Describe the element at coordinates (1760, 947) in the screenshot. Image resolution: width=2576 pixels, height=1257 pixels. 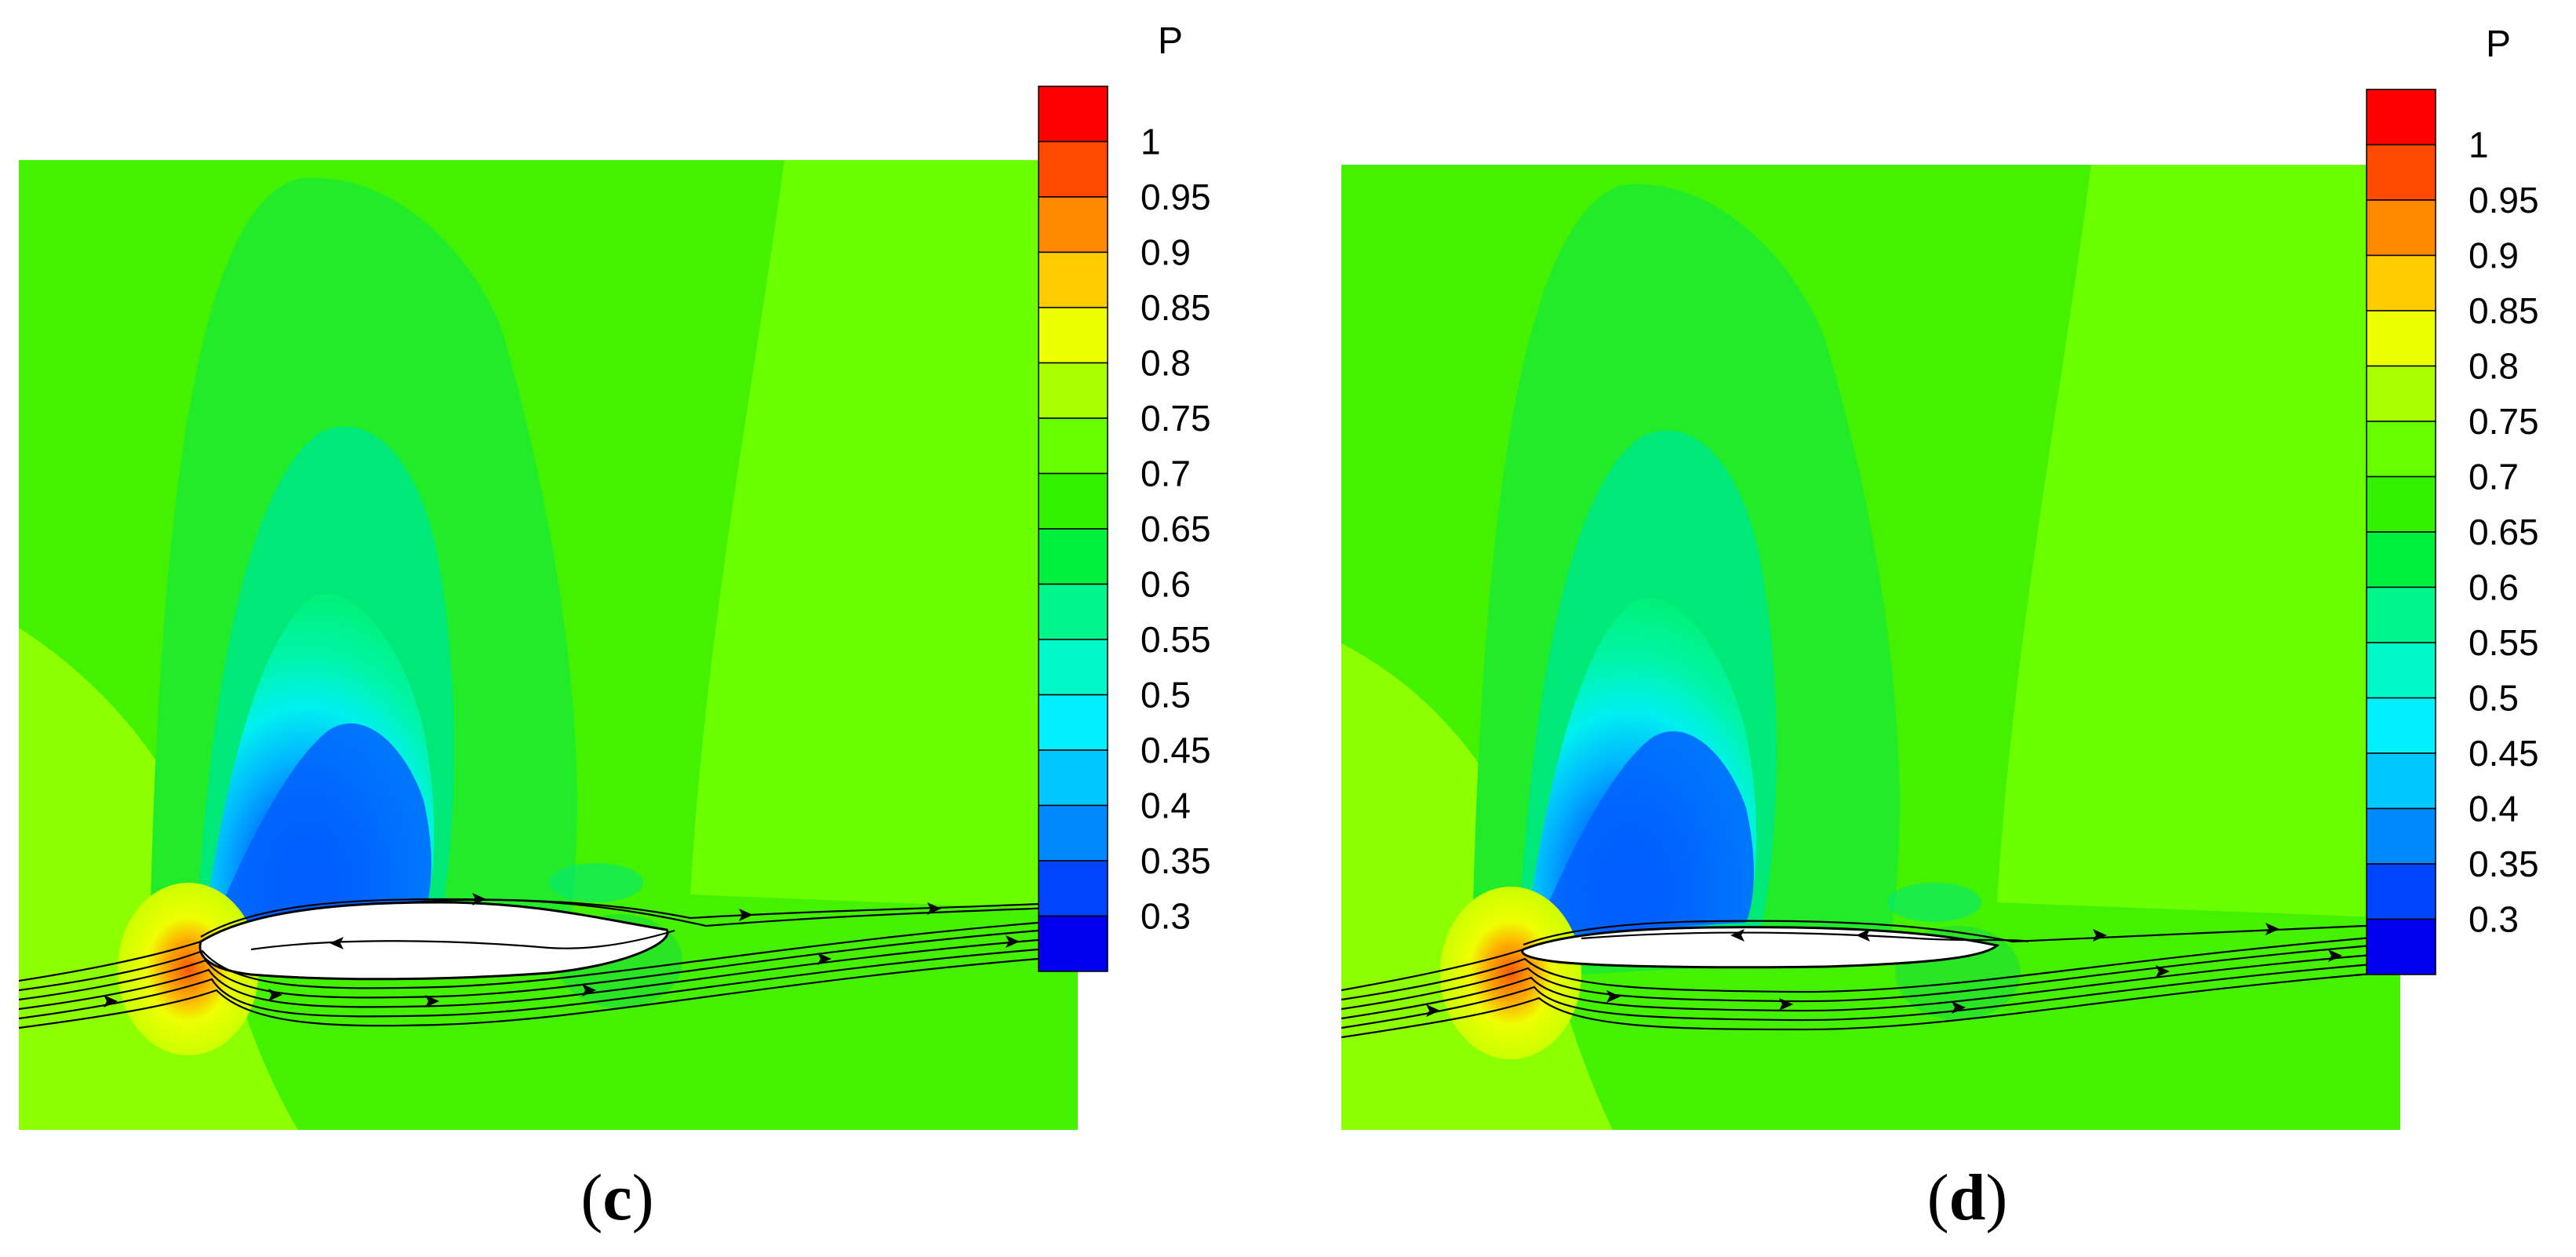
I see `airfoil-body` at that location.